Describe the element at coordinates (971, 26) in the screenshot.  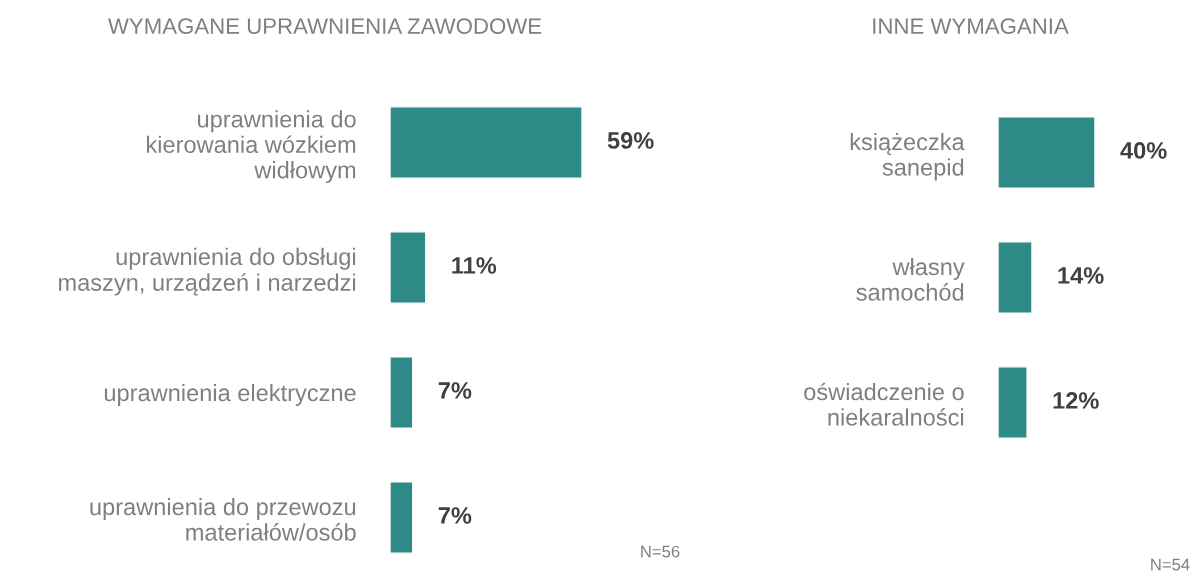
I see `chart-title: INNE WYMAGANIA` at that location.